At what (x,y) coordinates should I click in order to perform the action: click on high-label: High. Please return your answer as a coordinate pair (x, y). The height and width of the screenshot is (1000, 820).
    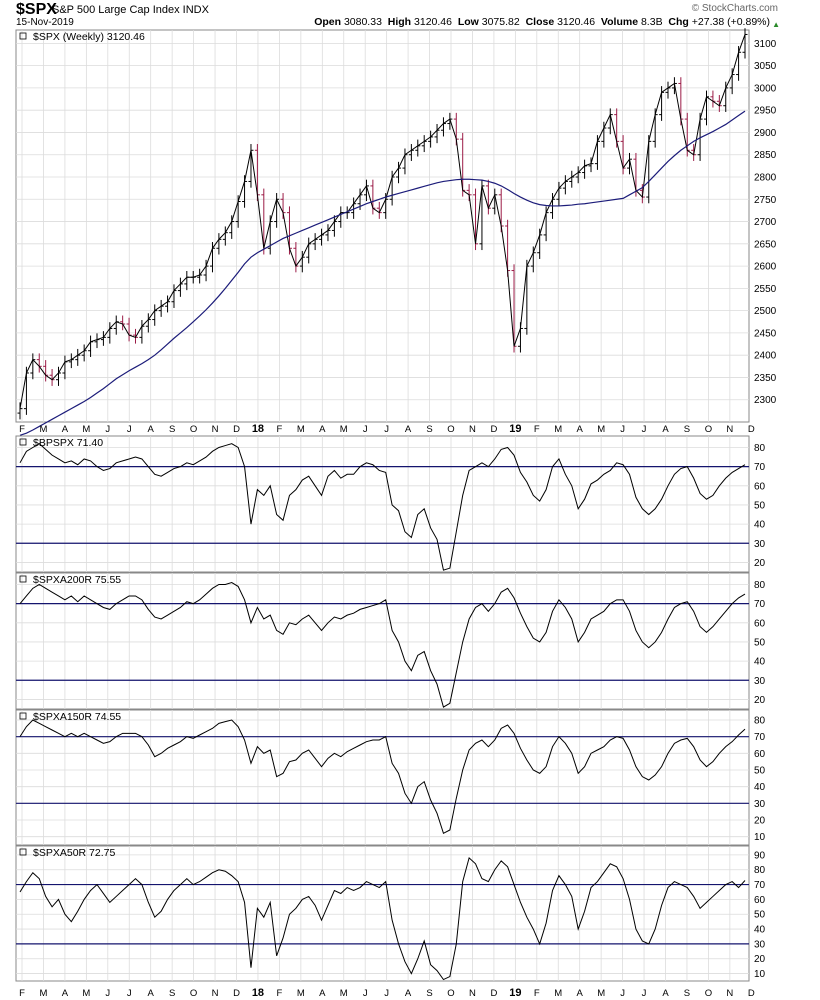
    Looking at the image, I should click on (399, 22).